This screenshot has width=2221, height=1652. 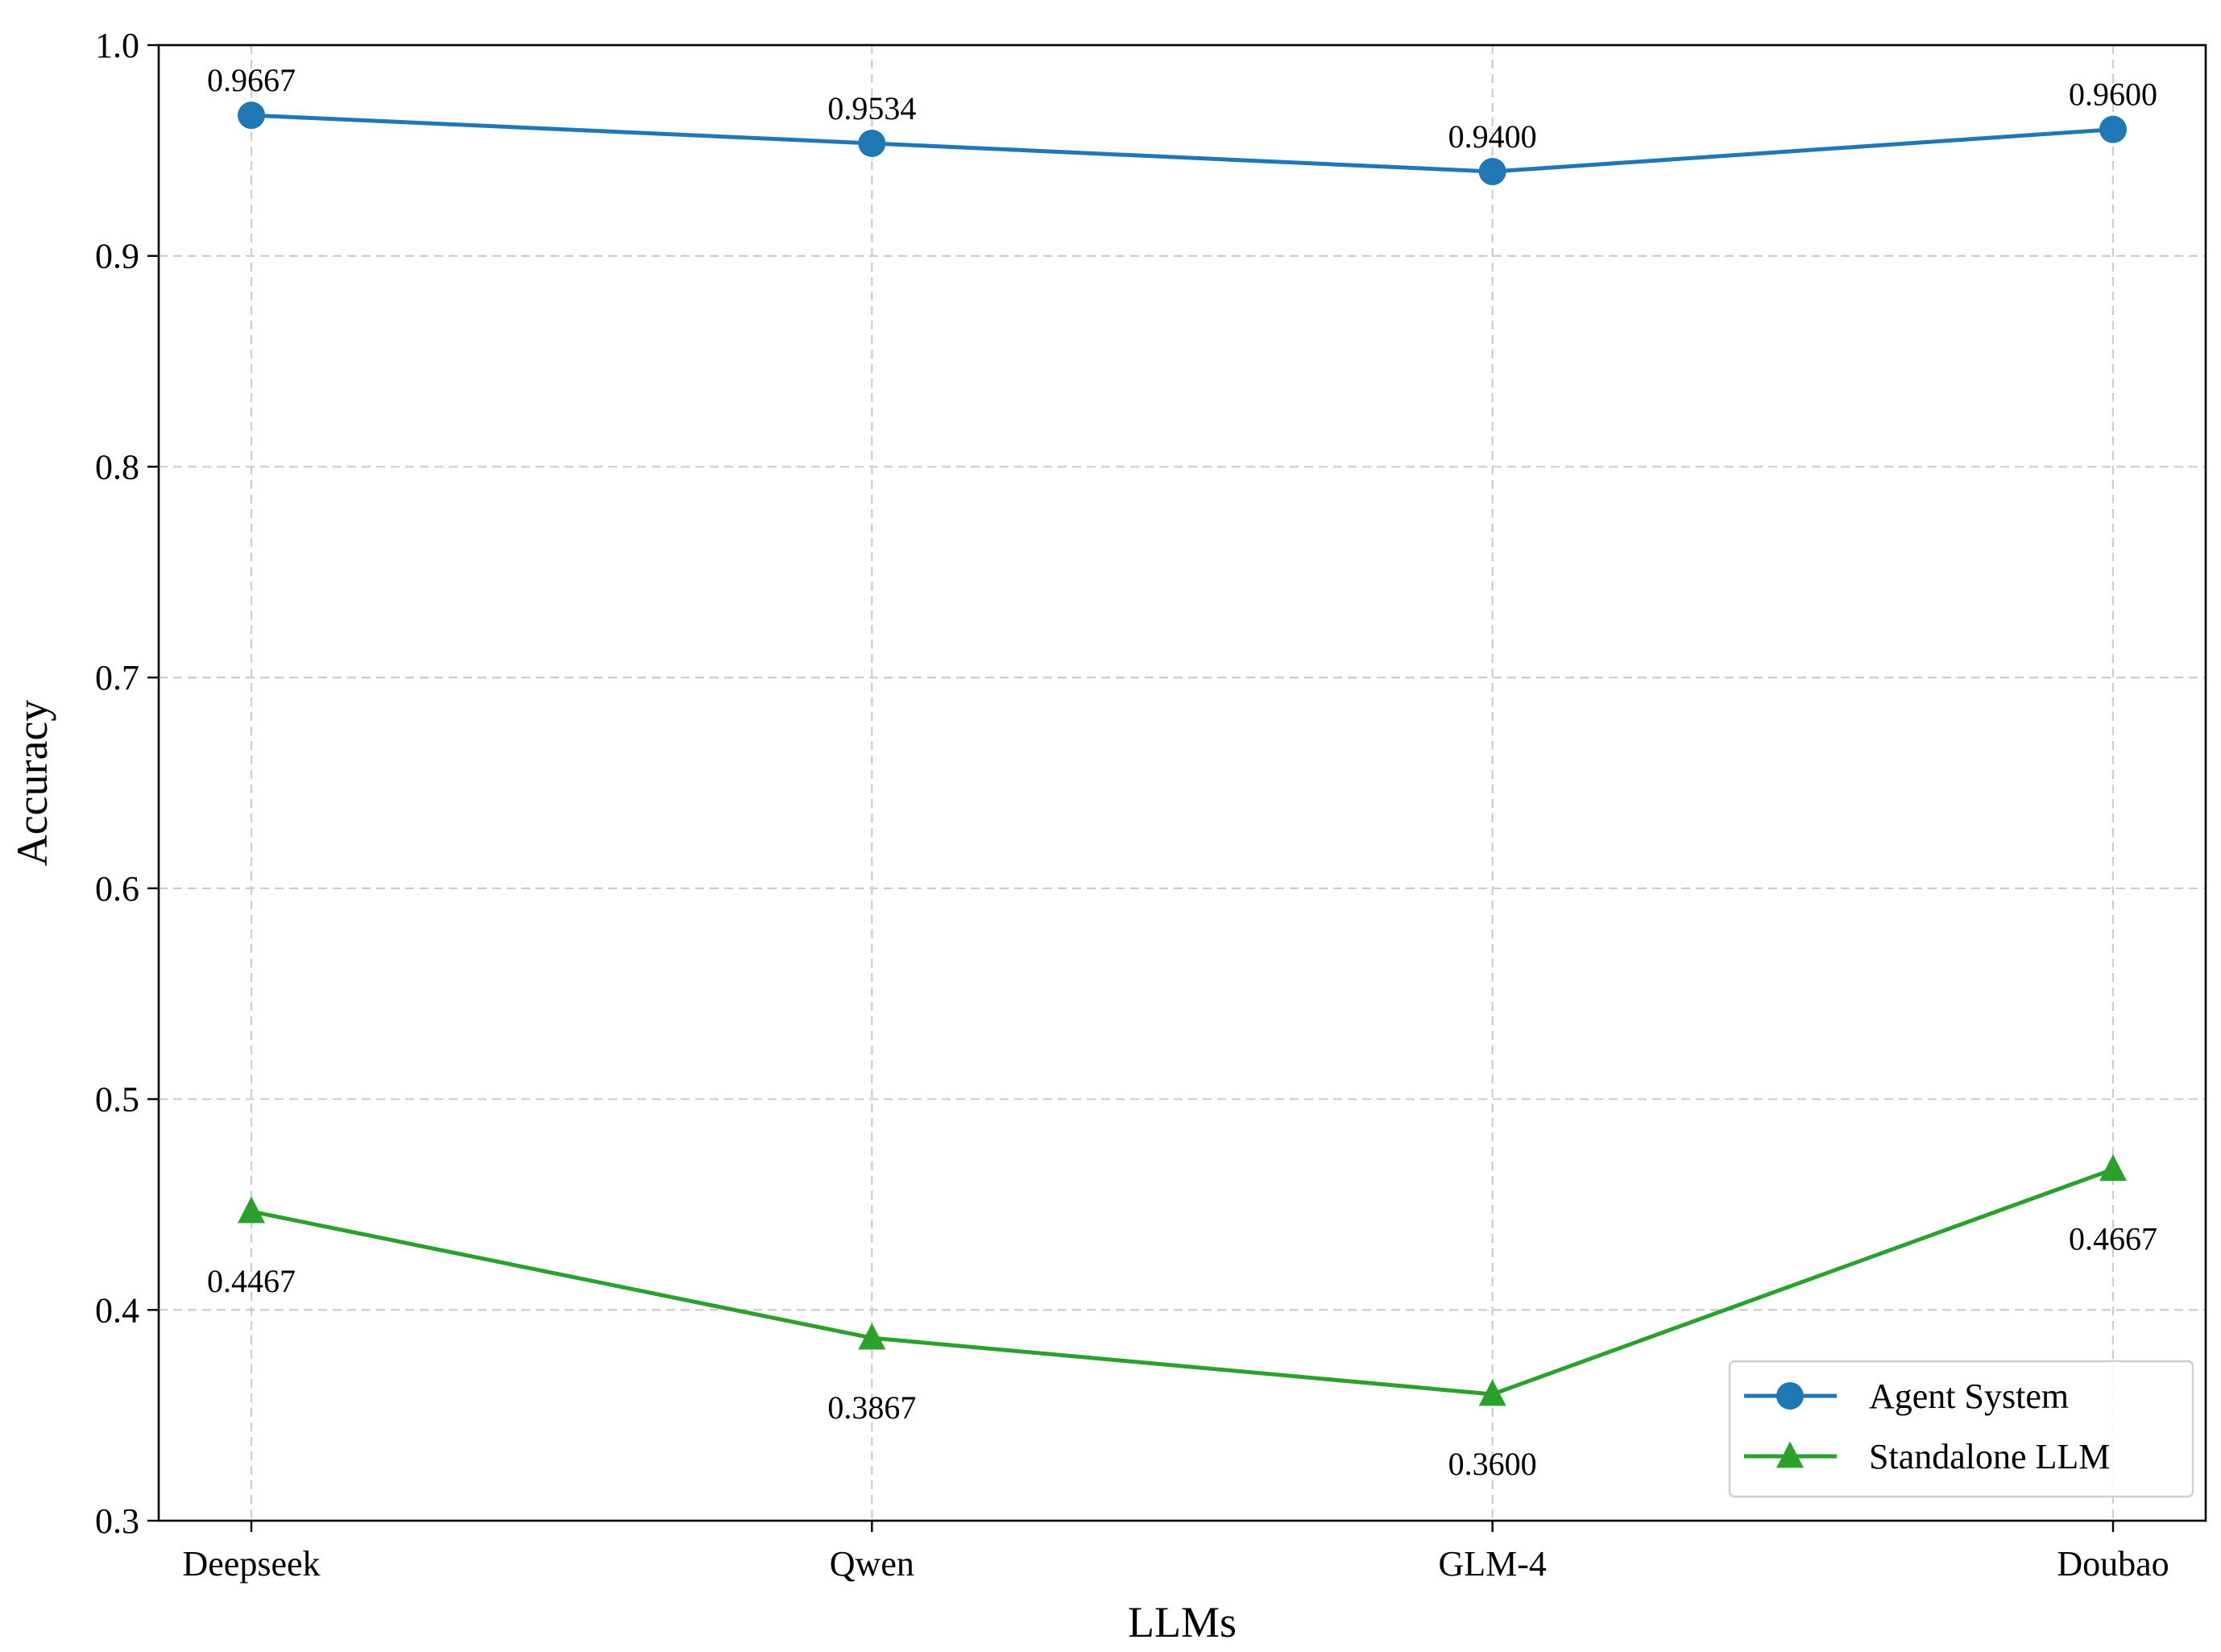 I want to click on x-tick-label: Deepseek, so click(x=251, y=1564).